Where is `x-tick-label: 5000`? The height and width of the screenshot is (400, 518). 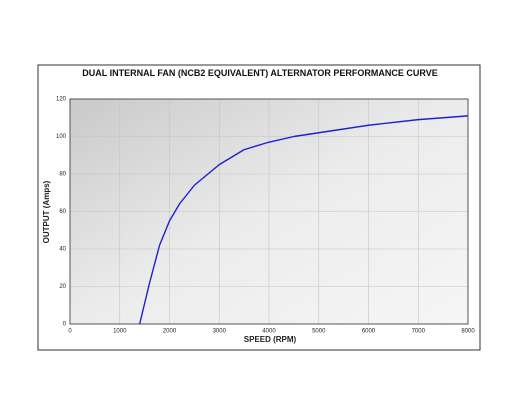 x-tick-label: 5000 is located at coordinates (319, 332).